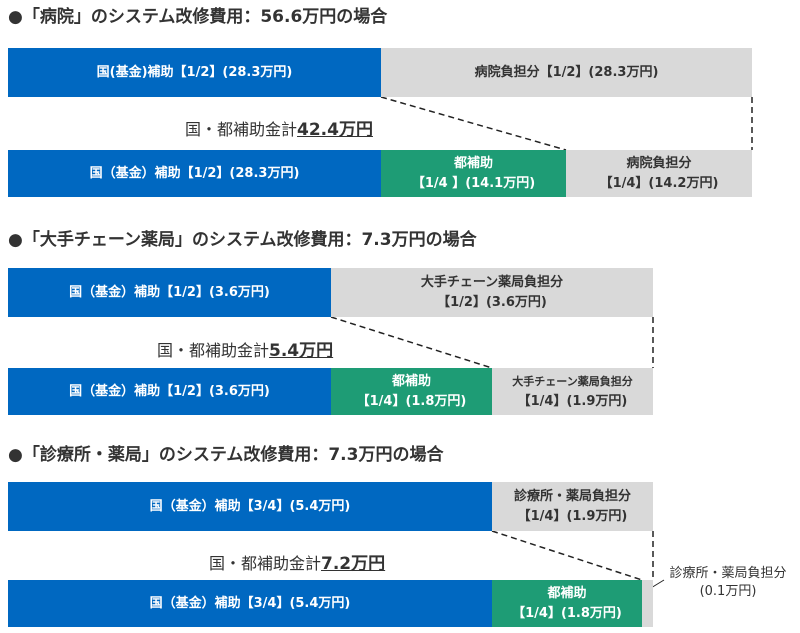 This screenshot has width=800, height=633. Describe the element at coordinates (301, 351) in the screenshot. I see `total-amount: 5.4万円` at that location.